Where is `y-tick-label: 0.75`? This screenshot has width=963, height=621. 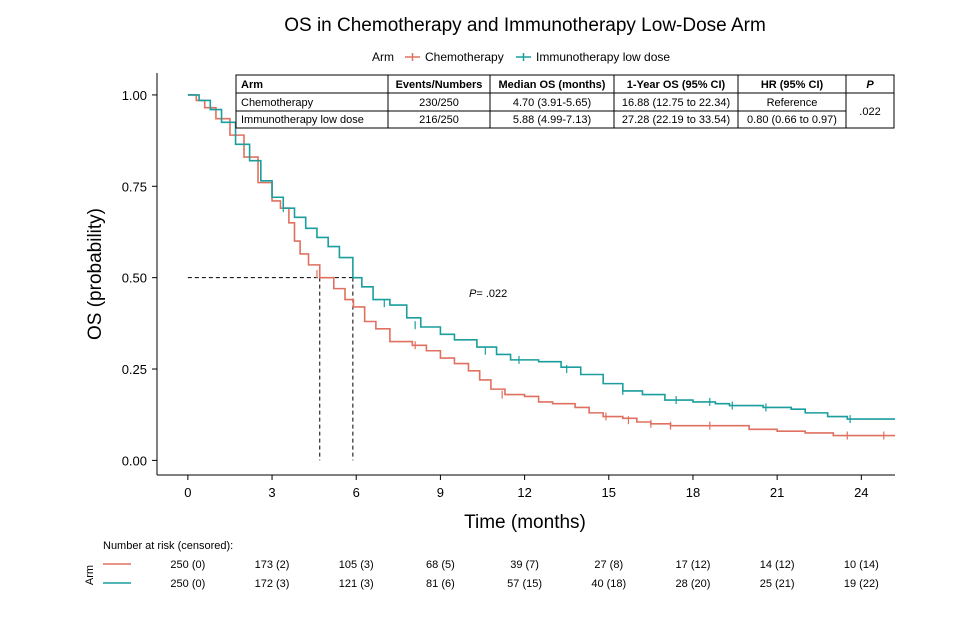
y-tick-label: 0.75 is located at coordinates (134, 186).